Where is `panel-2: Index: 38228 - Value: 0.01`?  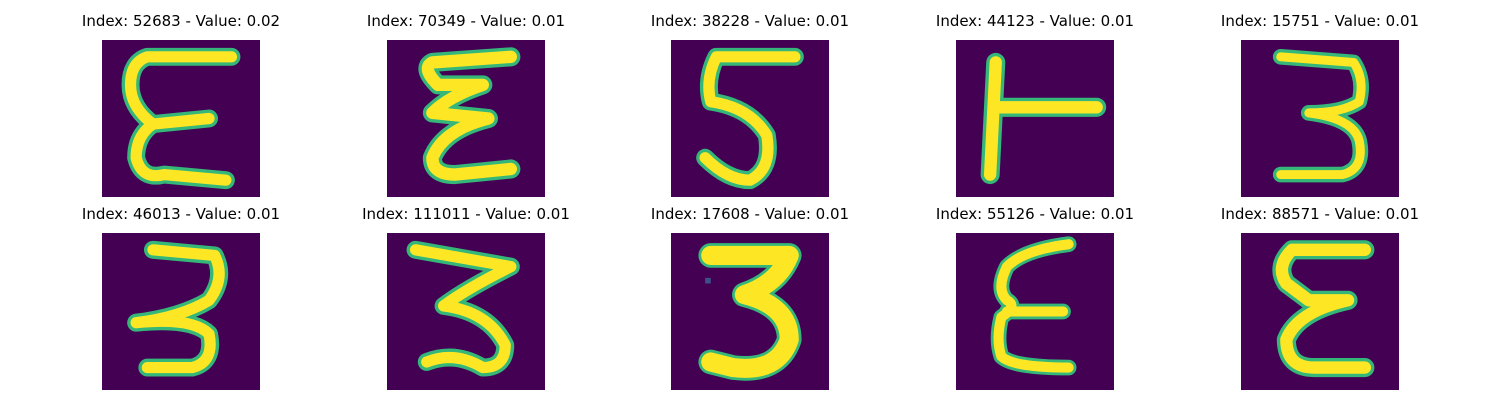
panel-2: Index: 38228 - Value: 0.01 is located at coordinates (750, 105).